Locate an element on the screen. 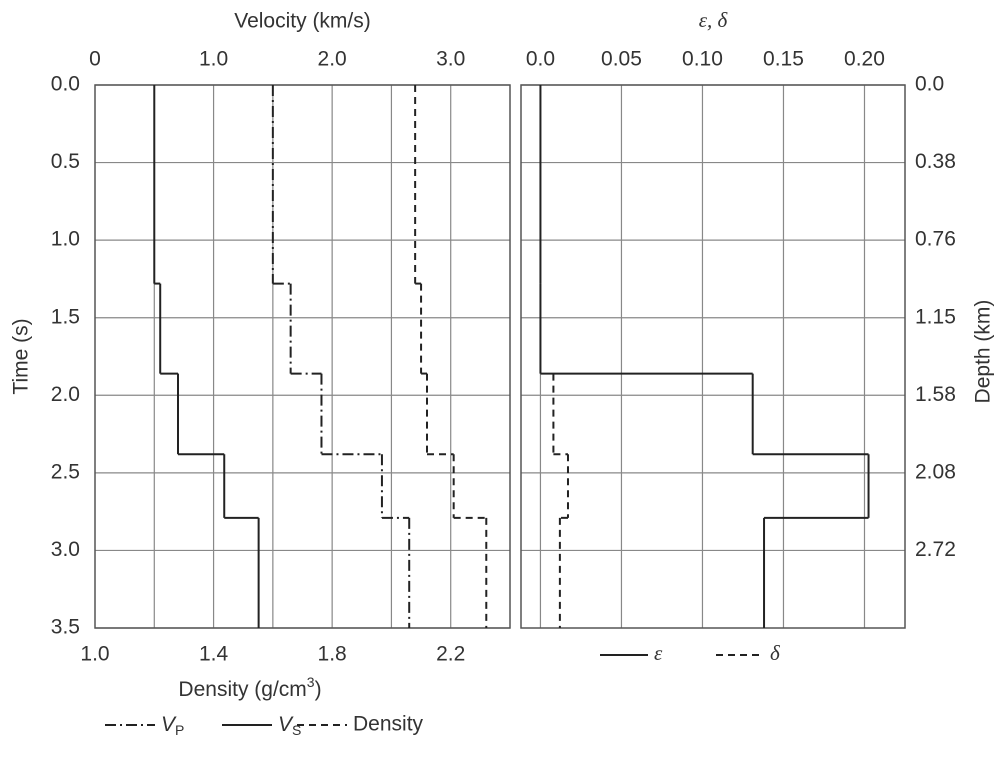 The height and width of the screenshot is (758, 1002). legend-label: δ is located at coordinates (775, 653).